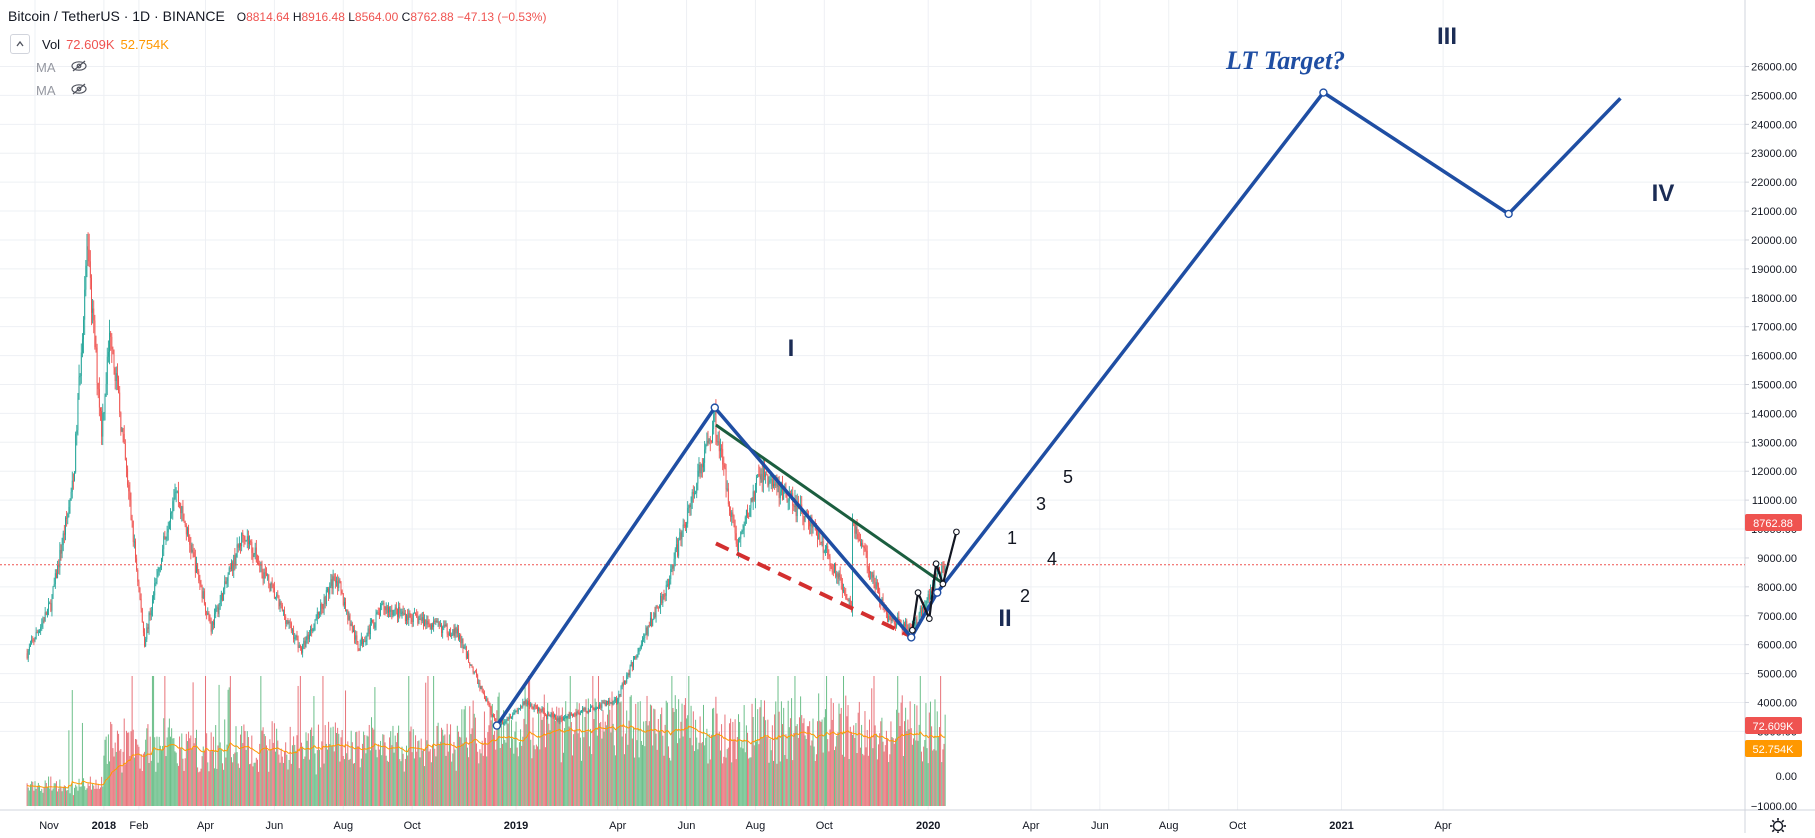  What do you see at coordinates (1774, 807) in the screenshot?
I see `volume-tick-label: −1000.00` at bounding box center [1774, 807].